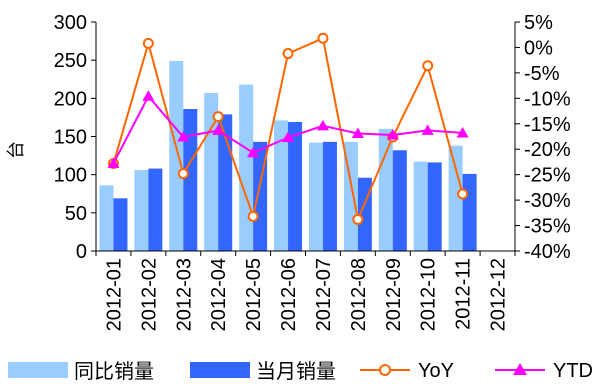 The width and height of the screenshot is (604, 388). Describe the element at coordinates (295, 186) in the screenshot. I see `bar-当月销量-2012-06` at that location.